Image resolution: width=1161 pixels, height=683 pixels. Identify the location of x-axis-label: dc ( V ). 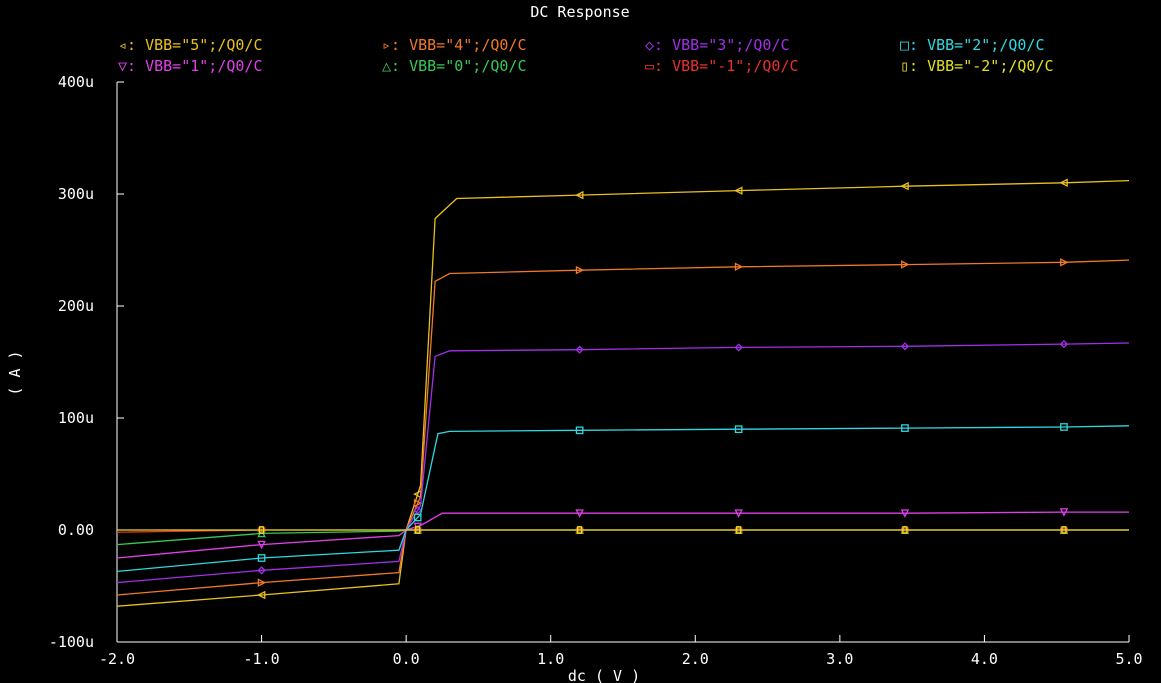
(604, 675).